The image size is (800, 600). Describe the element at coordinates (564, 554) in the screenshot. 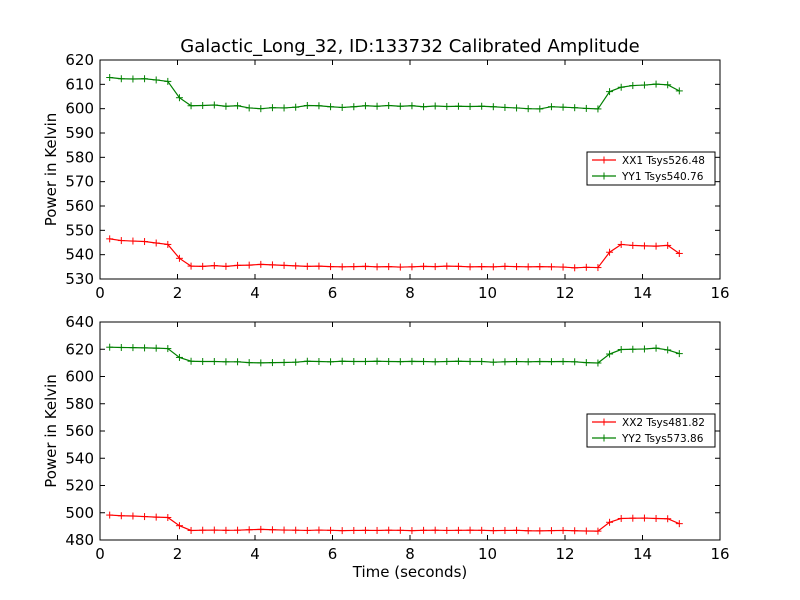

I see `x-tick-label: 12` at that location.